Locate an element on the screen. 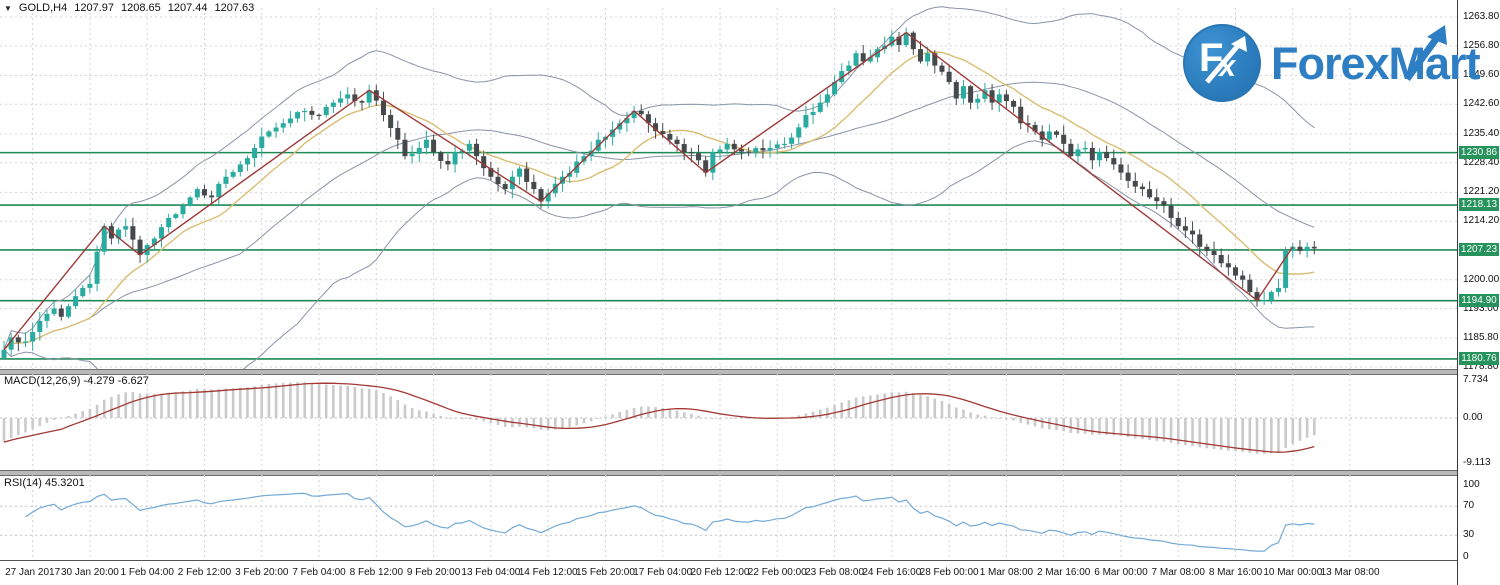  time-tick-label: 2 Feb 12:00 is located at coordinates (204, 572).